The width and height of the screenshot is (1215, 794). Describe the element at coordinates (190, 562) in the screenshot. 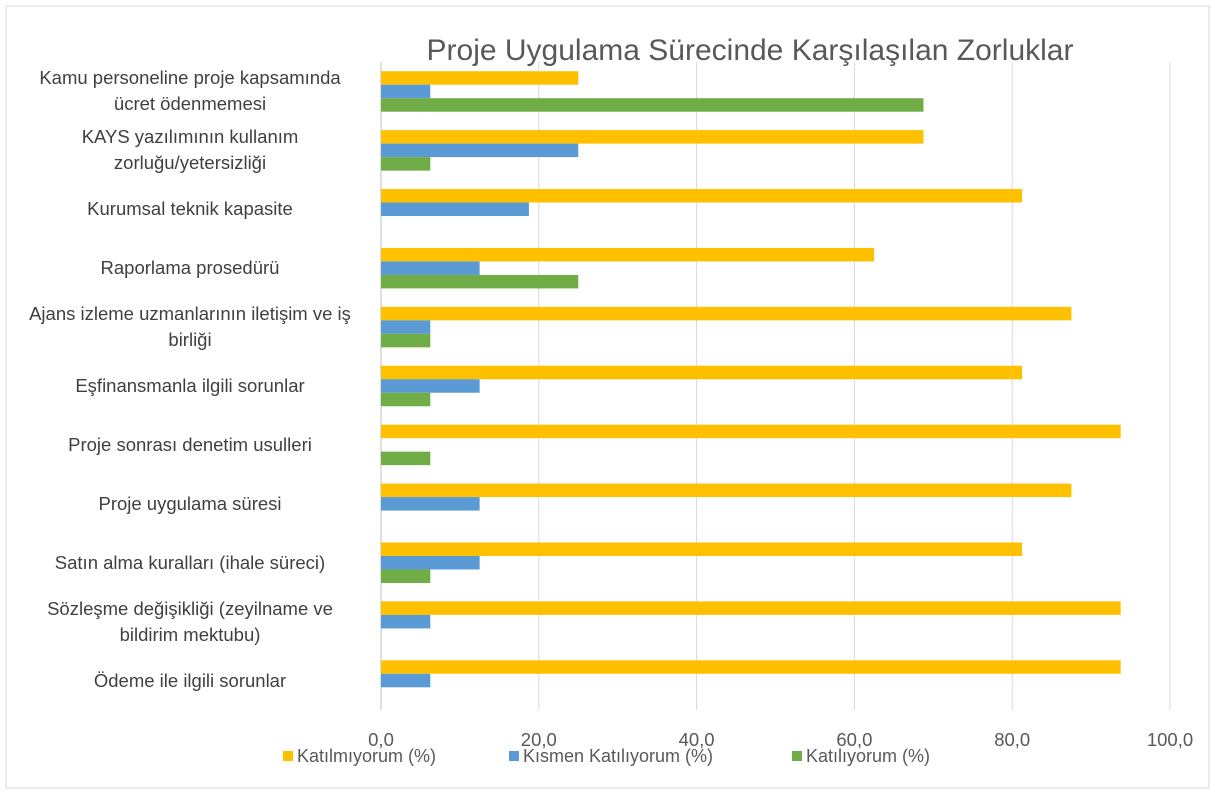

I see `y-tick-label: Satın alma kuralları (ihale süreci)` at that location.